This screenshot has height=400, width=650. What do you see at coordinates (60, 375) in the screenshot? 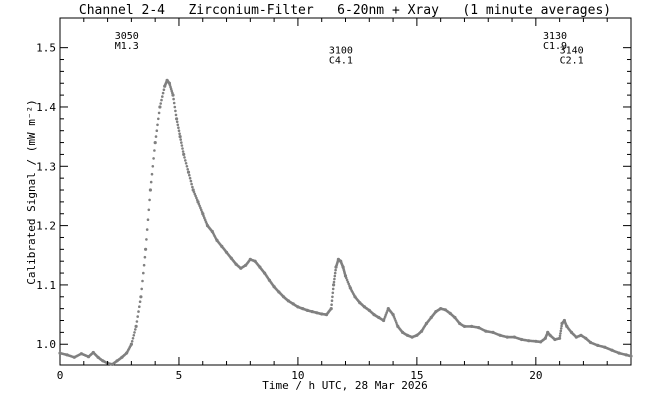
I see `x-tick-label: 0` at bounding box center [60, 375].